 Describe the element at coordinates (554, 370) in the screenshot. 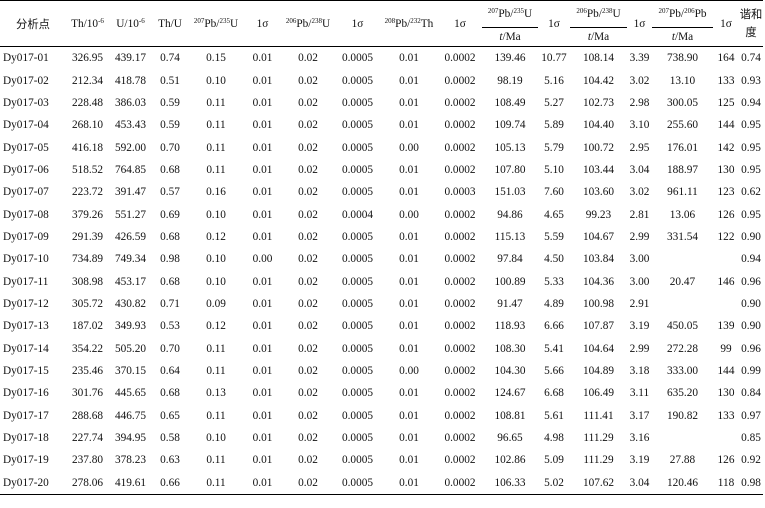

I see `table-cell: 5.66` at that location.